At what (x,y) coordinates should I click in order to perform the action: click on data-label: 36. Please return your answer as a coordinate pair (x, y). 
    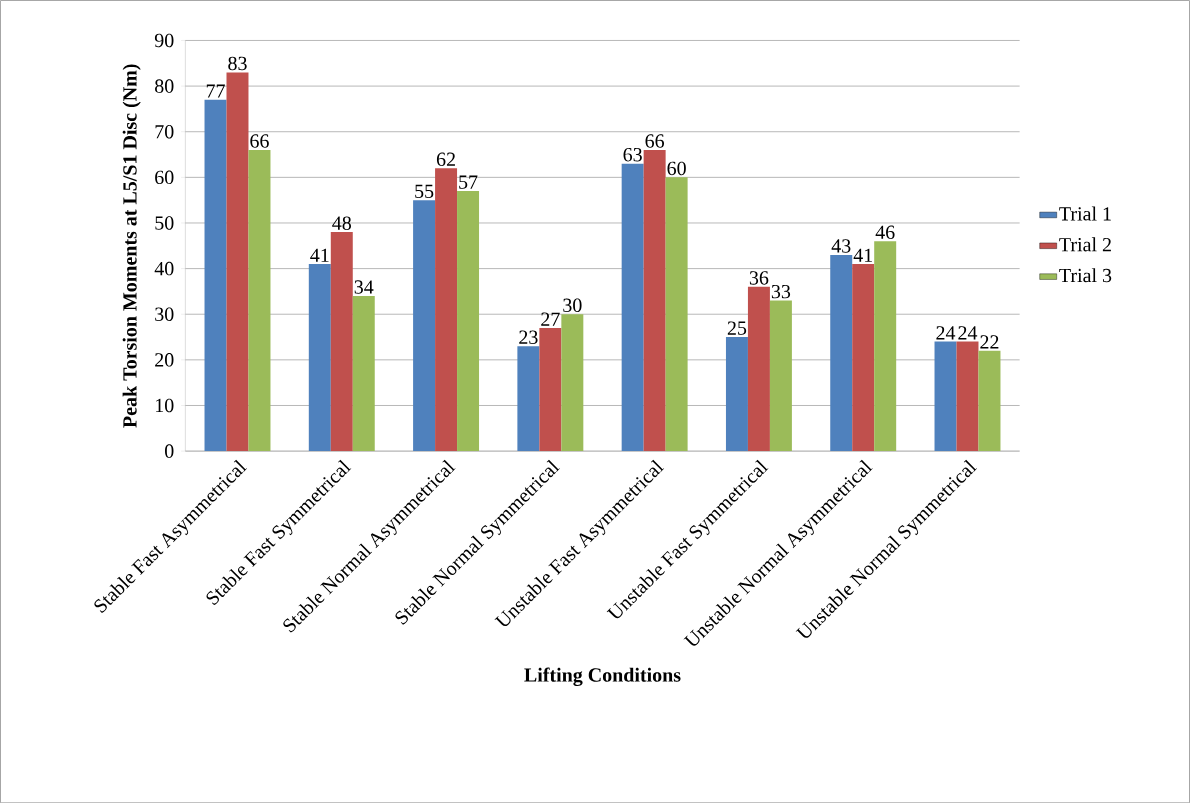
    Looking at the image, I should click on (759, 278).